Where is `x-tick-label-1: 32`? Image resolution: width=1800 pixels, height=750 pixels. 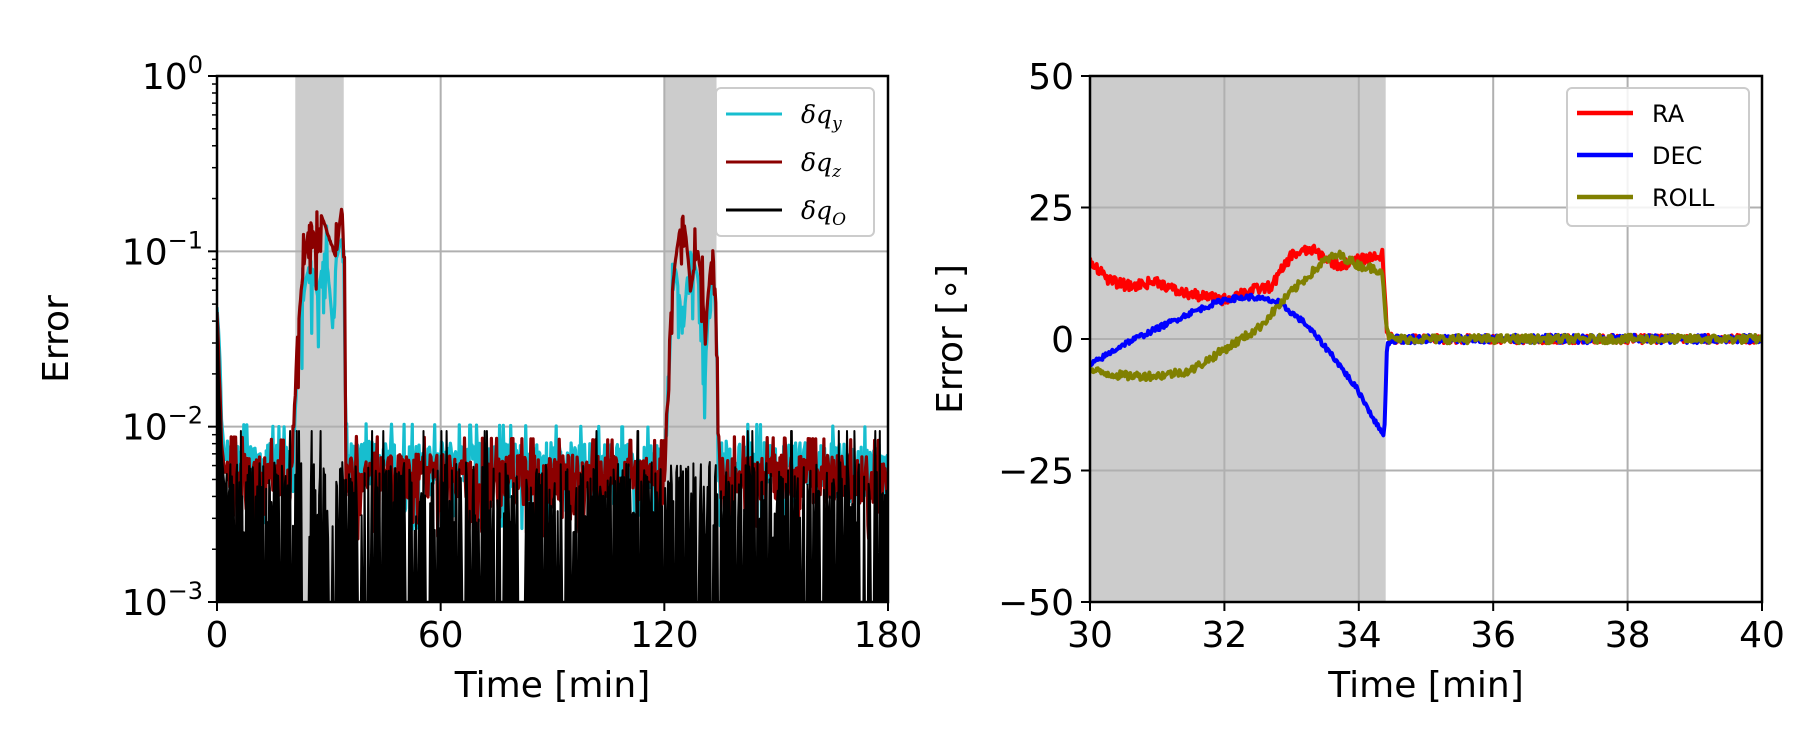
x-tick-label-1: 32 is located at coordinates (1224, 635).